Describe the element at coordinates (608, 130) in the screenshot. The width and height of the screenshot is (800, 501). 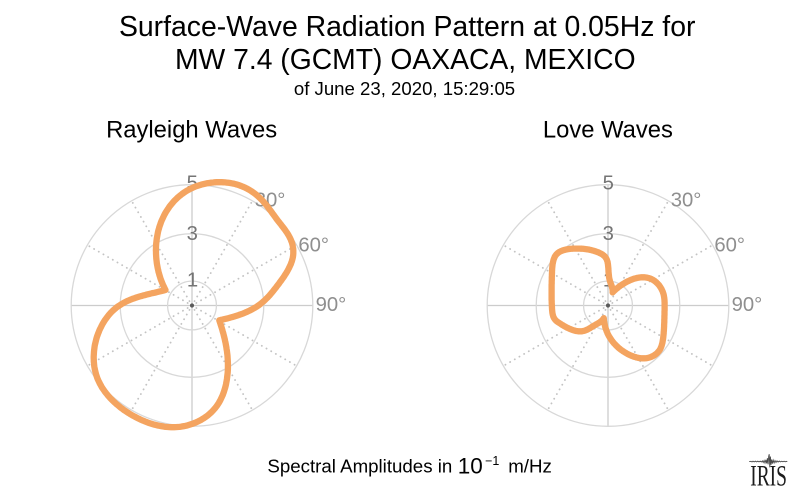
I see `svg-text: Love Waves` at that location.